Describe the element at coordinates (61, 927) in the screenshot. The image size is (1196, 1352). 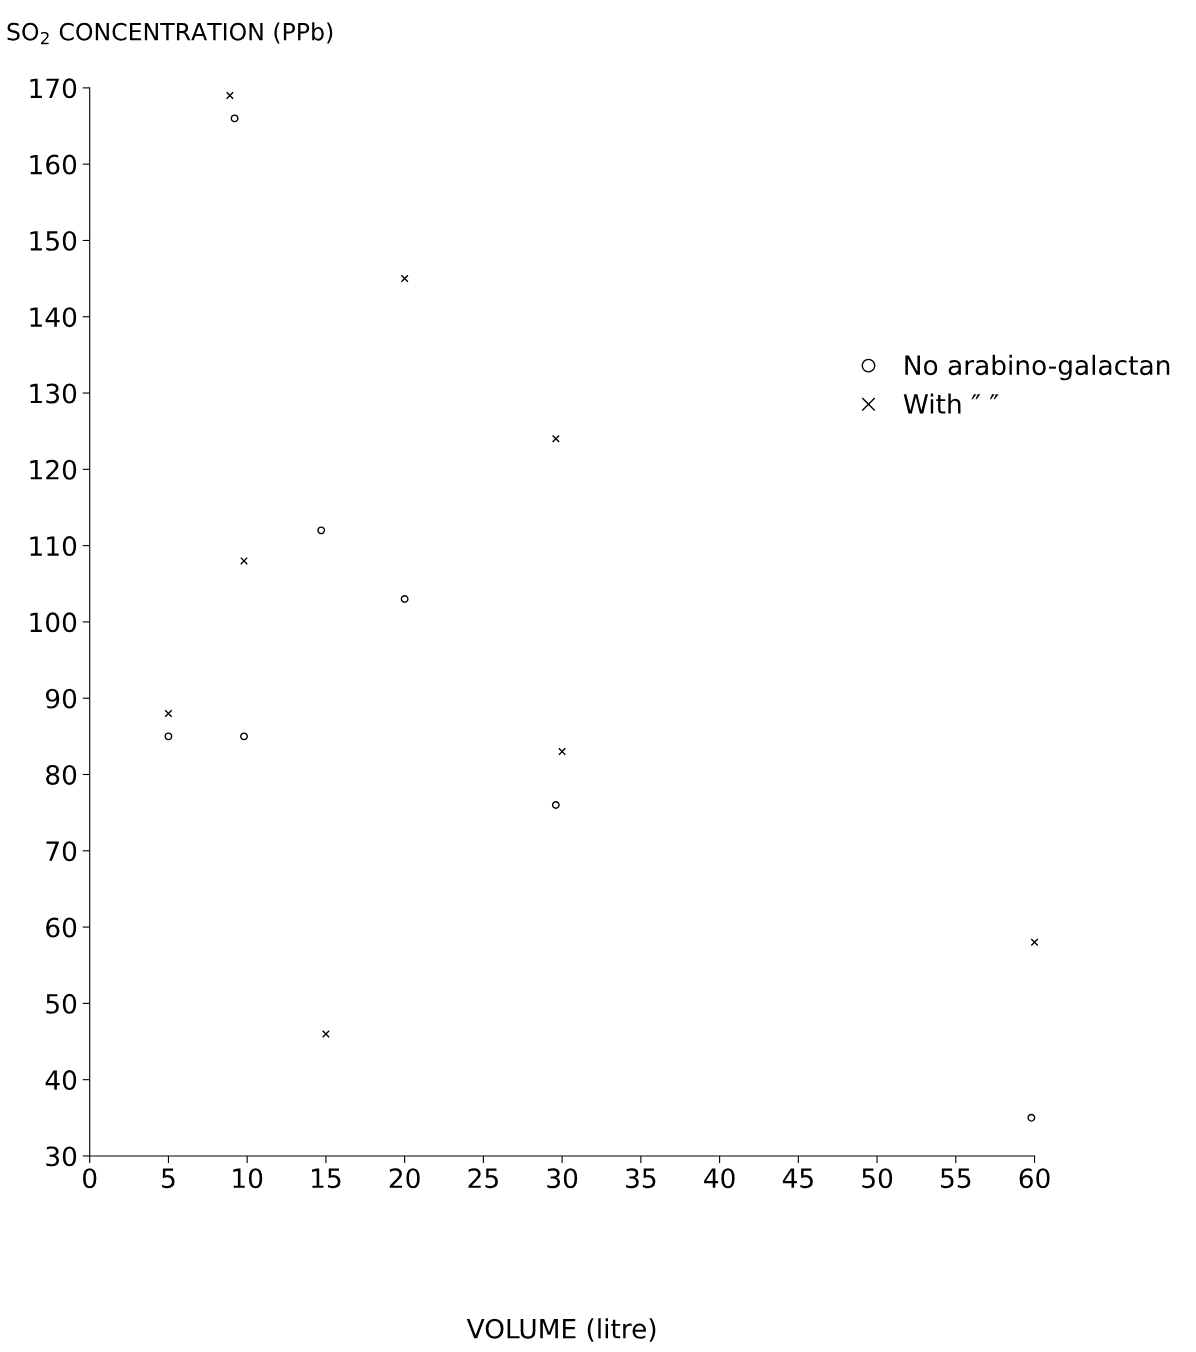
I see `y-tick-label: 60` at that location.